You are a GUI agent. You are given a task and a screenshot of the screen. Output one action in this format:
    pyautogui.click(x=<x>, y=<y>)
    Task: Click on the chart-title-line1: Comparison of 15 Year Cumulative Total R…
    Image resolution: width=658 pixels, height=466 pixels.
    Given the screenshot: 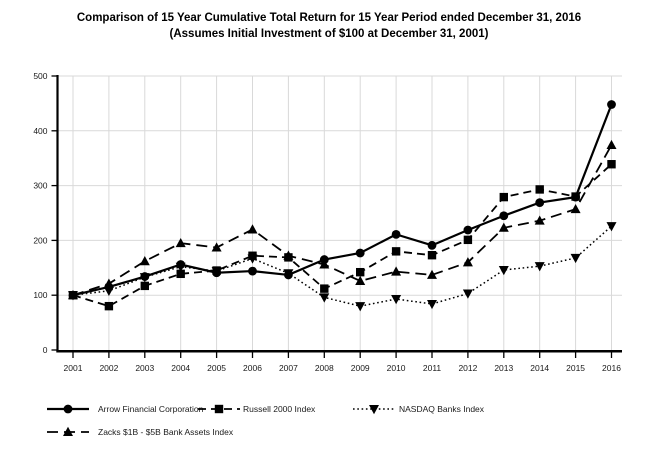 What is the action you would take?
    pyautogui.click(x=329, y=18)
    